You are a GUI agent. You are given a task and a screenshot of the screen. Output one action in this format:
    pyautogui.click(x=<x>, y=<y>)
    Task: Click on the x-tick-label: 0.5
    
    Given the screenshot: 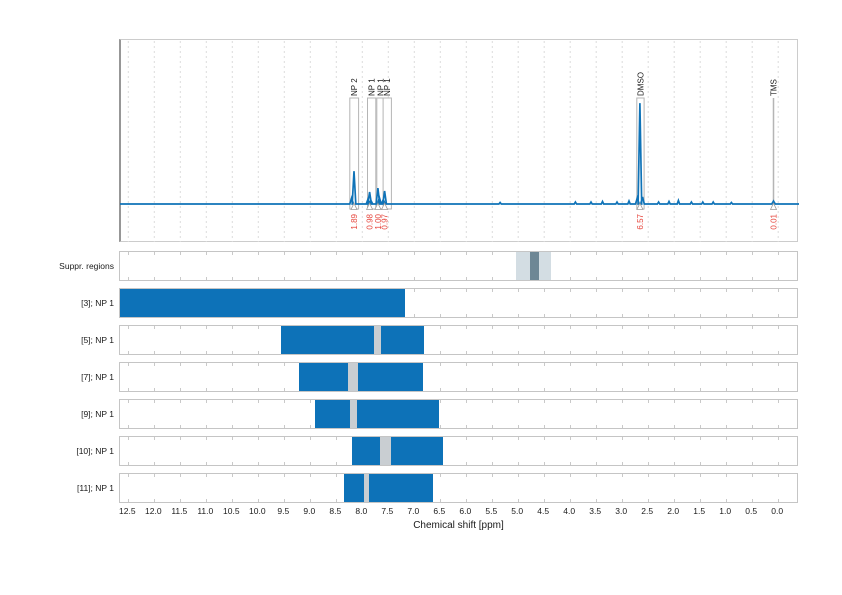 What is the action you would take?
    pyautogui.click(x=751, y=511)
    